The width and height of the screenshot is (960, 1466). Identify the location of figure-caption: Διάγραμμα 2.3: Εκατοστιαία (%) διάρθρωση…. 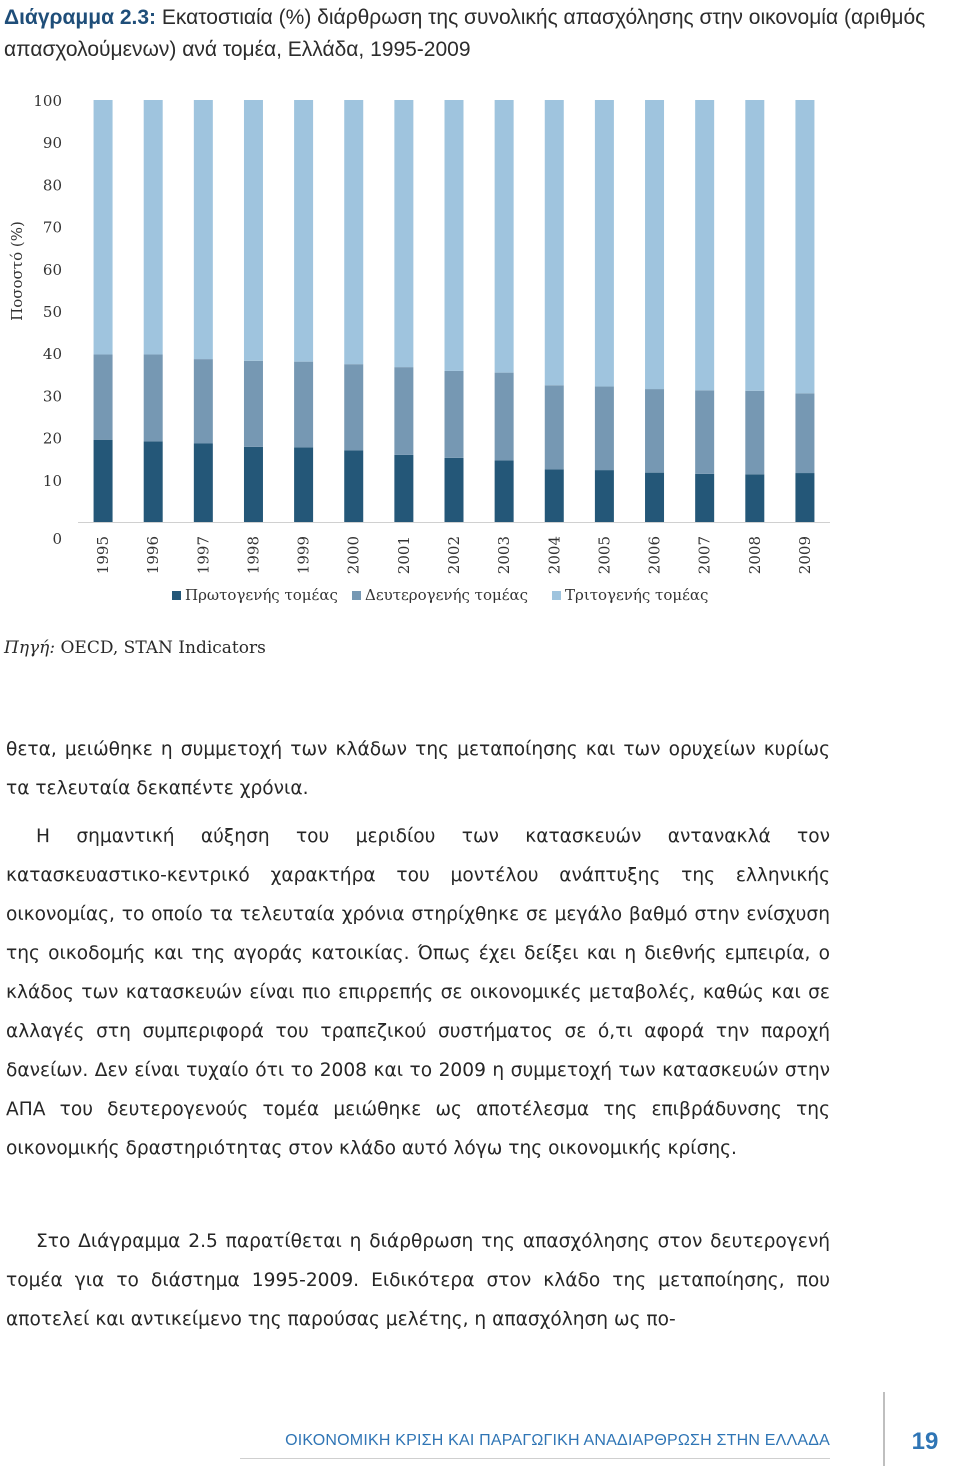
(479, 34).